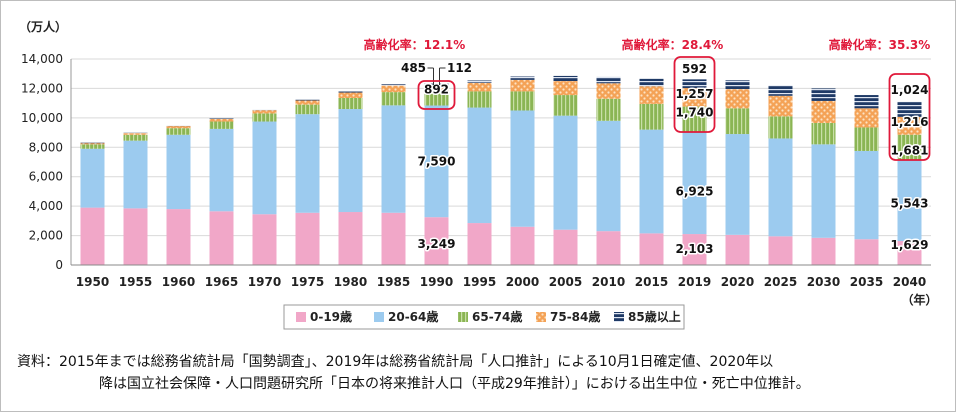 The height and width of the screenshot is (412, 956). Describe the element at coordinates (608, 282) in the screenshot. I see `x-tick-label: 2010` at that location.